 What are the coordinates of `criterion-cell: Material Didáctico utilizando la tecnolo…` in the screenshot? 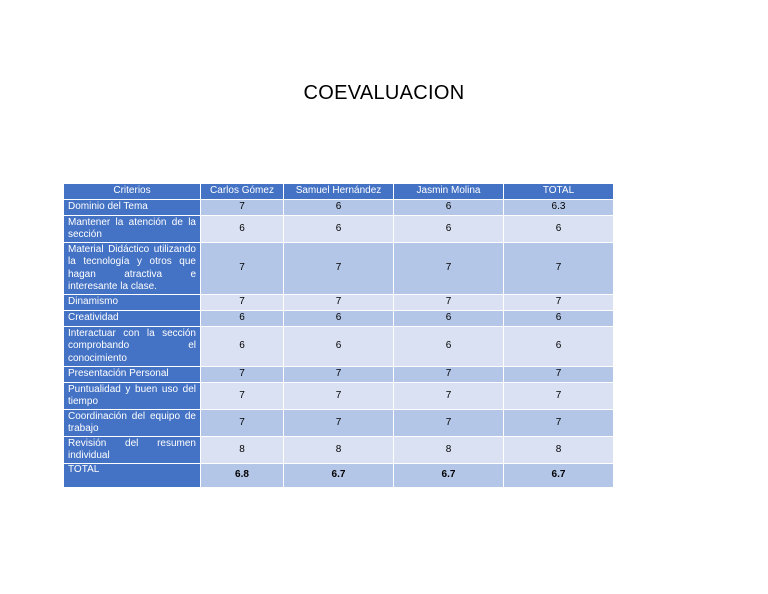 It's located at (132, 268).